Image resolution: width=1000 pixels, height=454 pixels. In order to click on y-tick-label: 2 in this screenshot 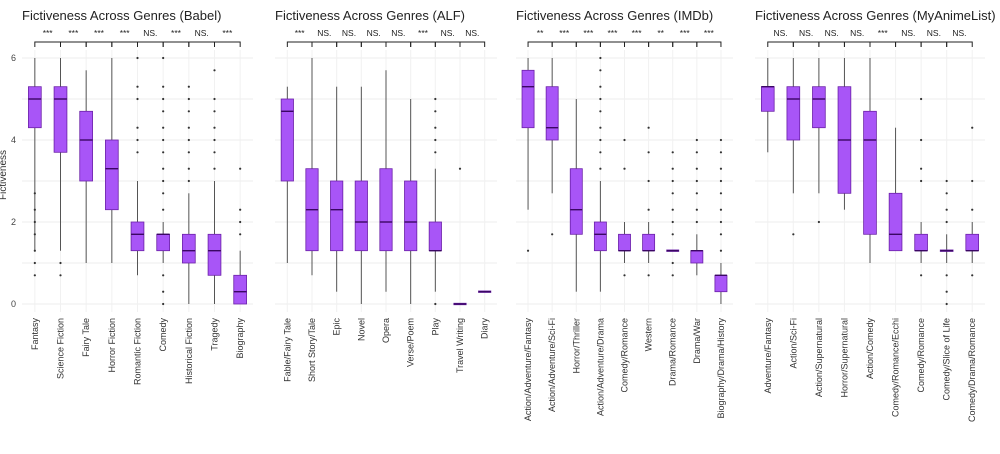, I will do `click(13, 222)`.